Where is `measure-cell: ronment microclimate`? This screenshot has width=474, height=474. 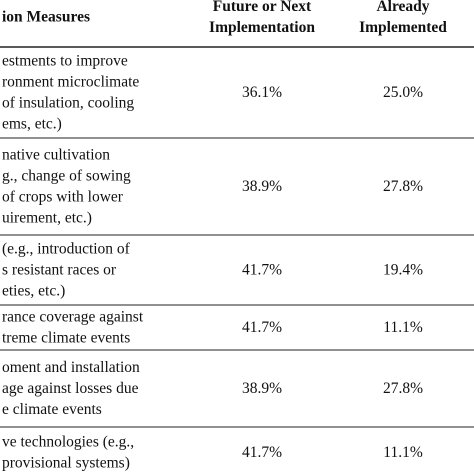 measure-cell: ronment microclimate is located at coordinates (70, 82).